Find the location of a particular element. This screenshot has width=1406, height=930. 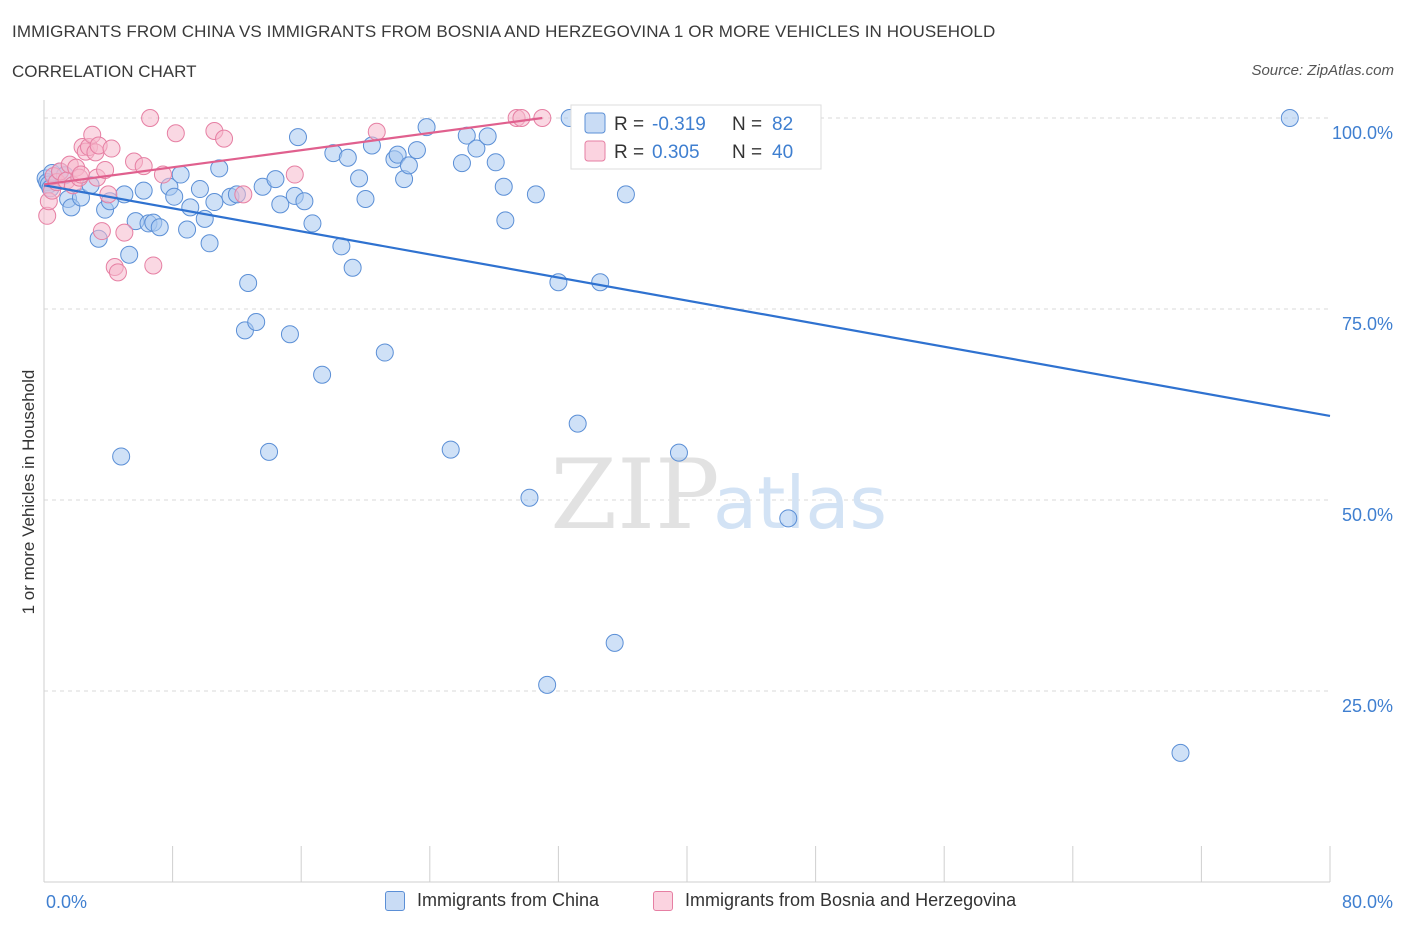

x-tick-label-max: 80.0% is located at coordinates (1367, 902).